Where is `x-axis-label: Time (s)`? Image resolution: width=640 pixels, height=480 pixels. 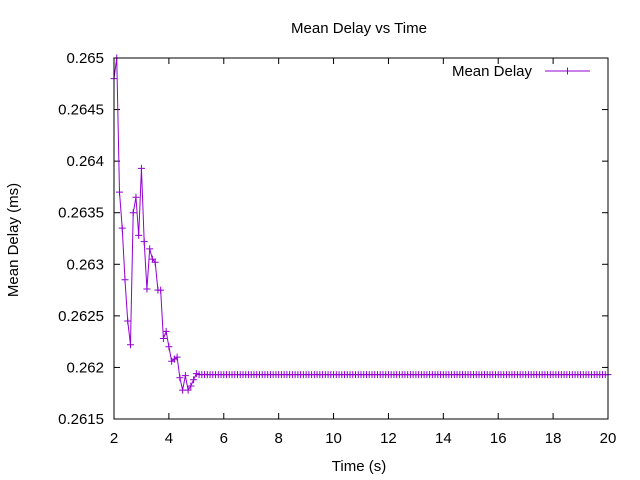 x-axis-label: Time (s) is located at coordinates (359, 466).